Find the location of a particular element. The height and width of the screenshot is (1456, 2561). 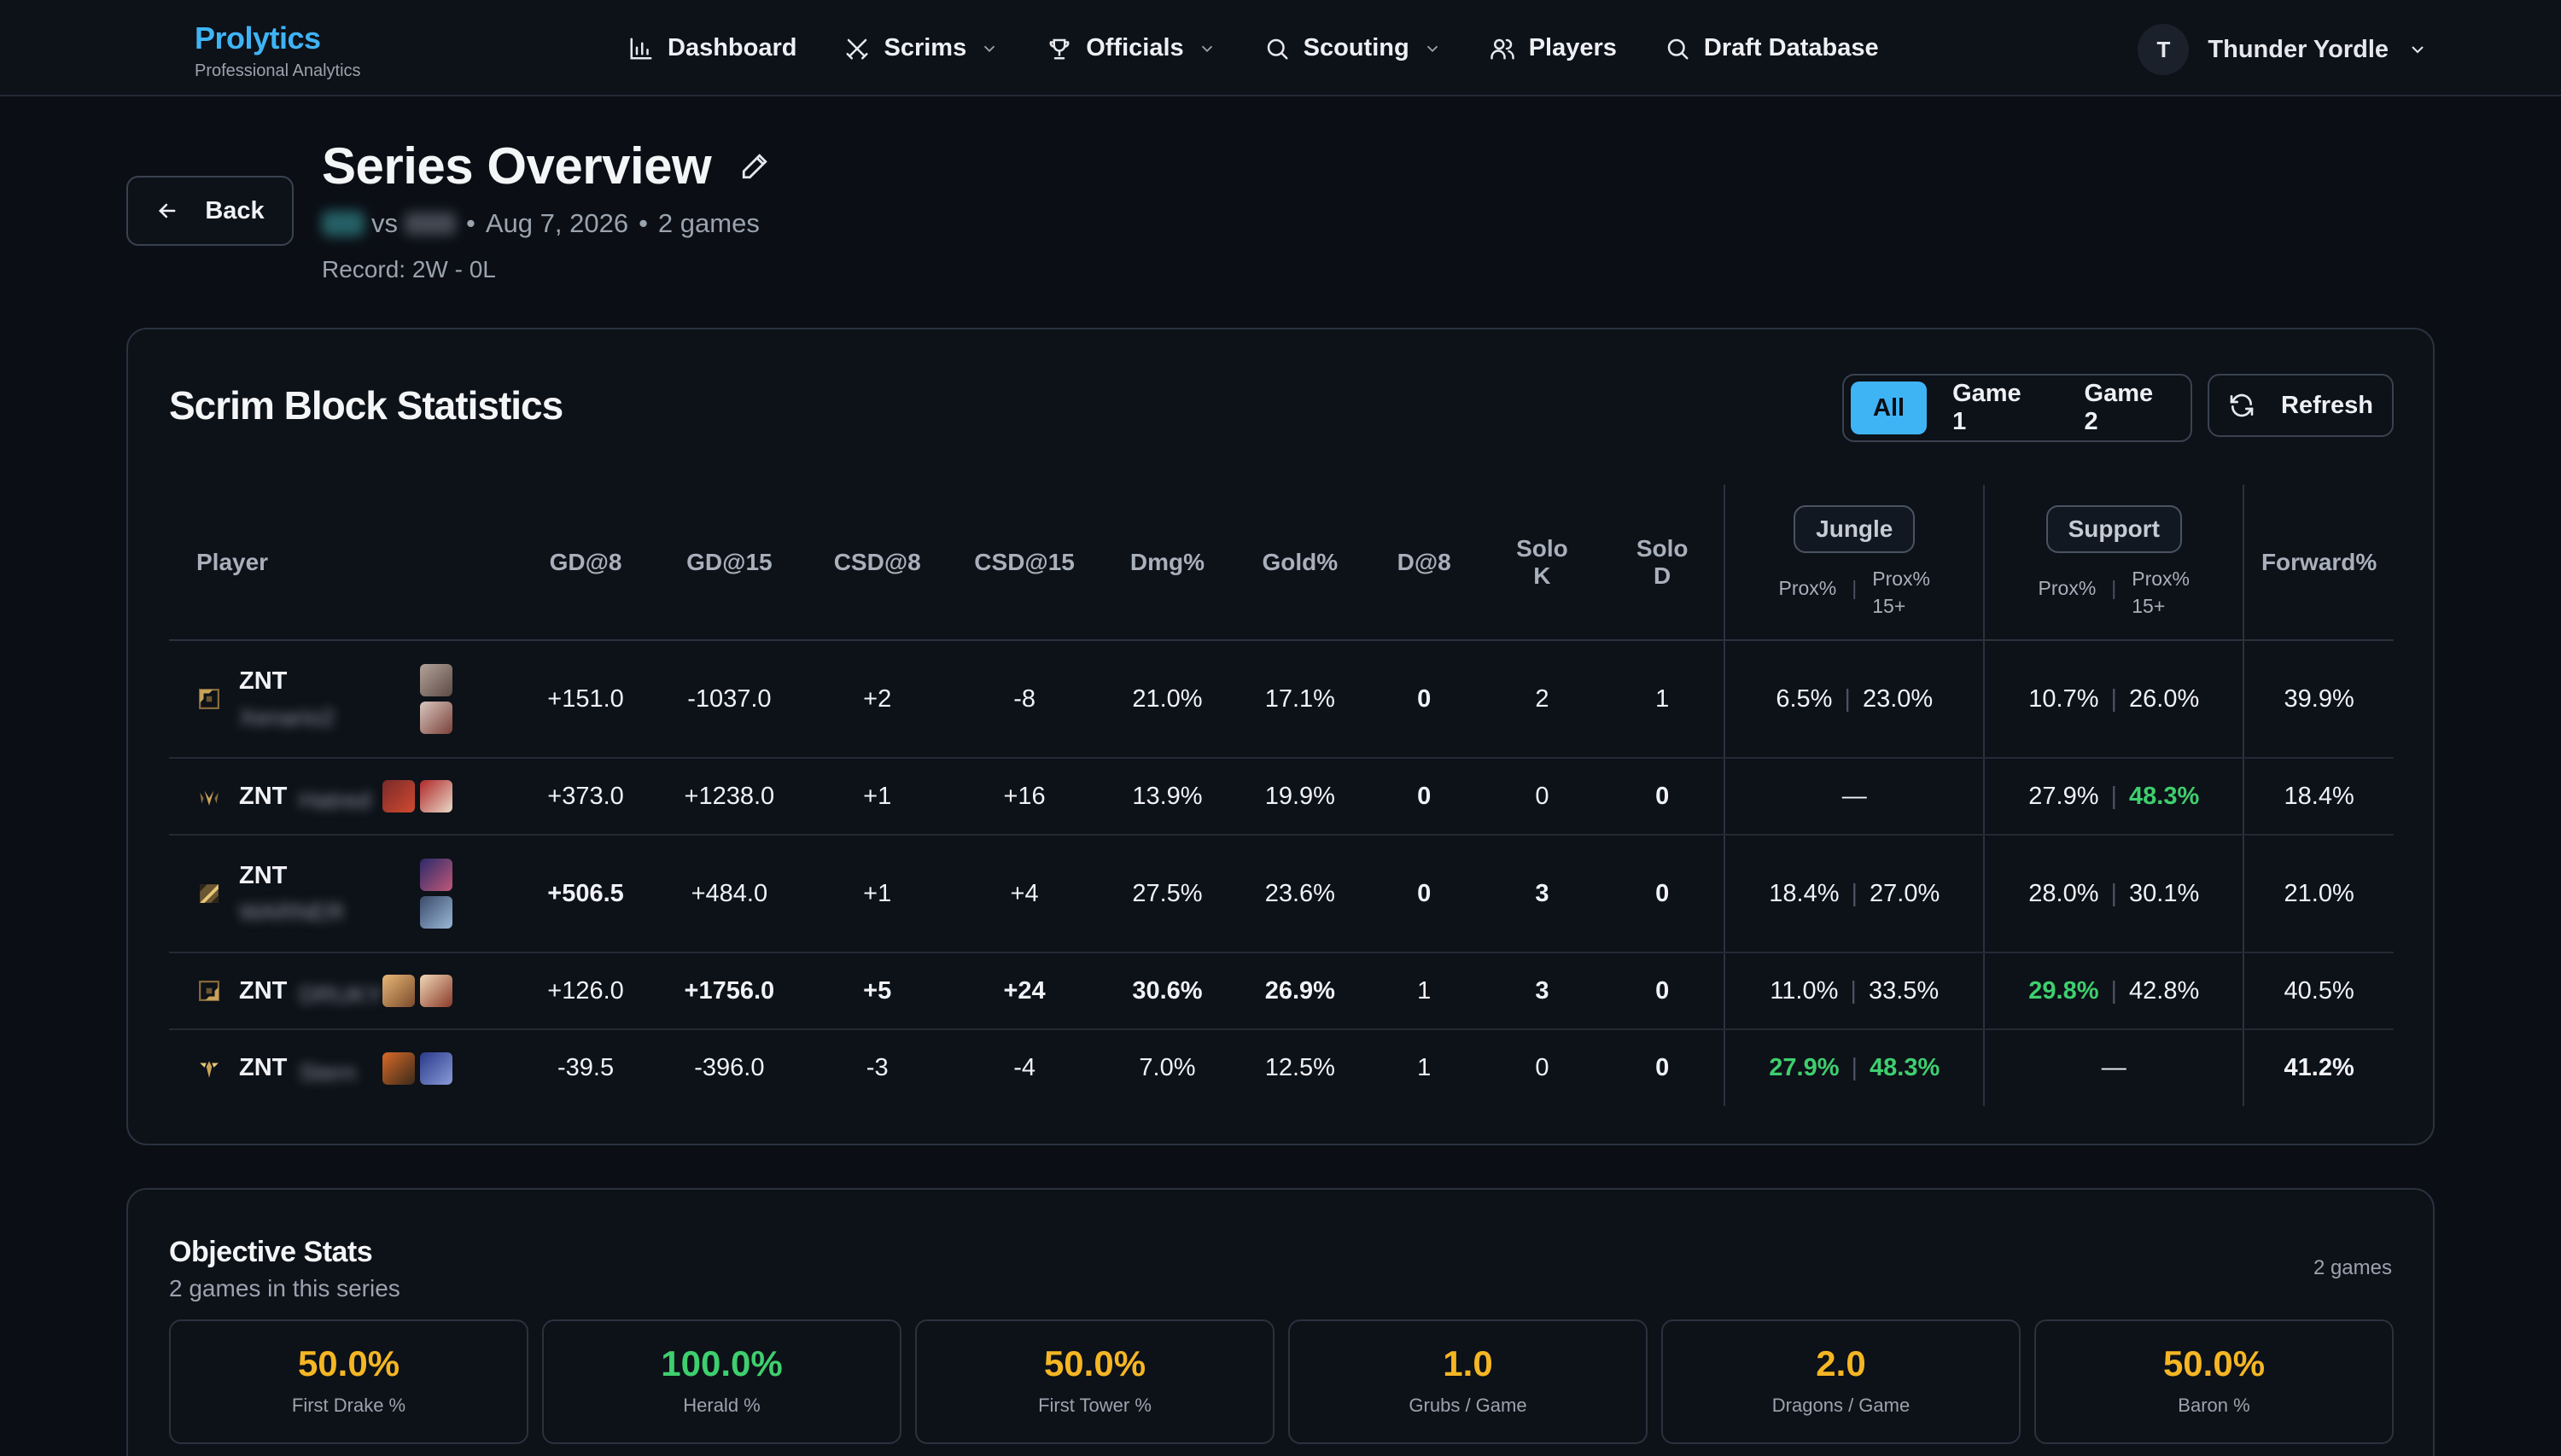

series-meta: vs • Aug 7, 2026 • 2 games is located at coordinates (541, 223).